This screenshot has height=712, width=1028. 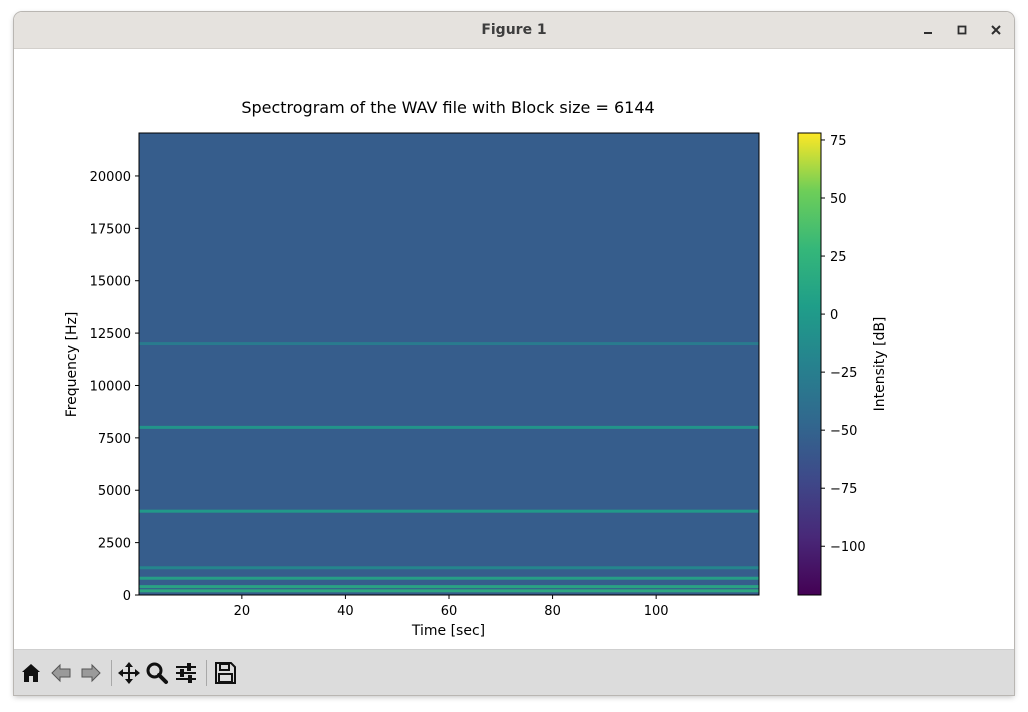 I want to click on zoom-button, so click(x=157, y=673).